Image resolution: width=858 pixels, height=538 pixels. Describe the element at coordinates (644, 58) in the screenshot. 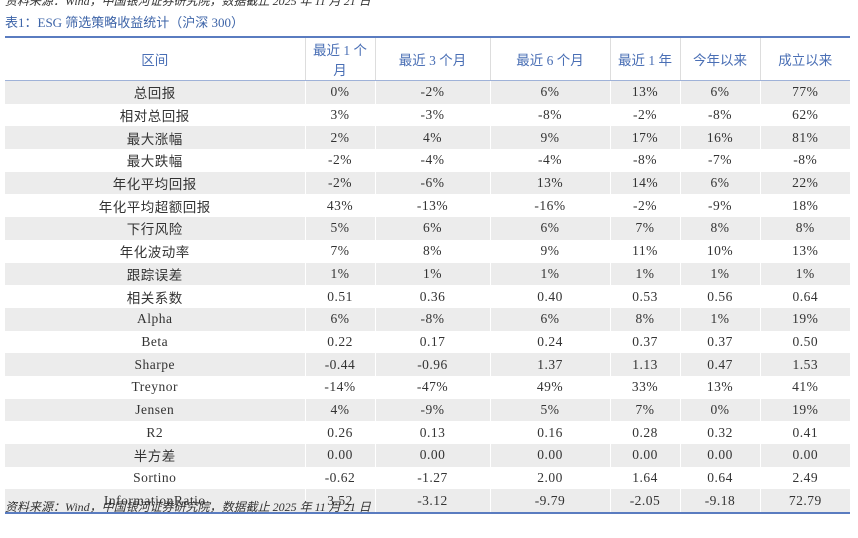

I see `column-header: 最近 1 年` at that location.